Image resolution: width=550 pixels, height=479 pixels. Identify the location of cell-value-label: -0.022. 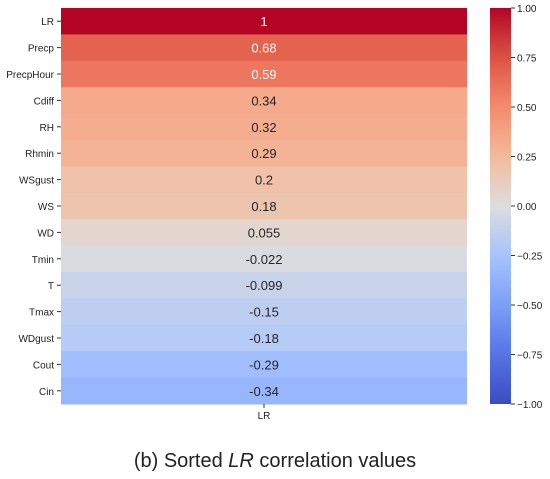
(264, 259).